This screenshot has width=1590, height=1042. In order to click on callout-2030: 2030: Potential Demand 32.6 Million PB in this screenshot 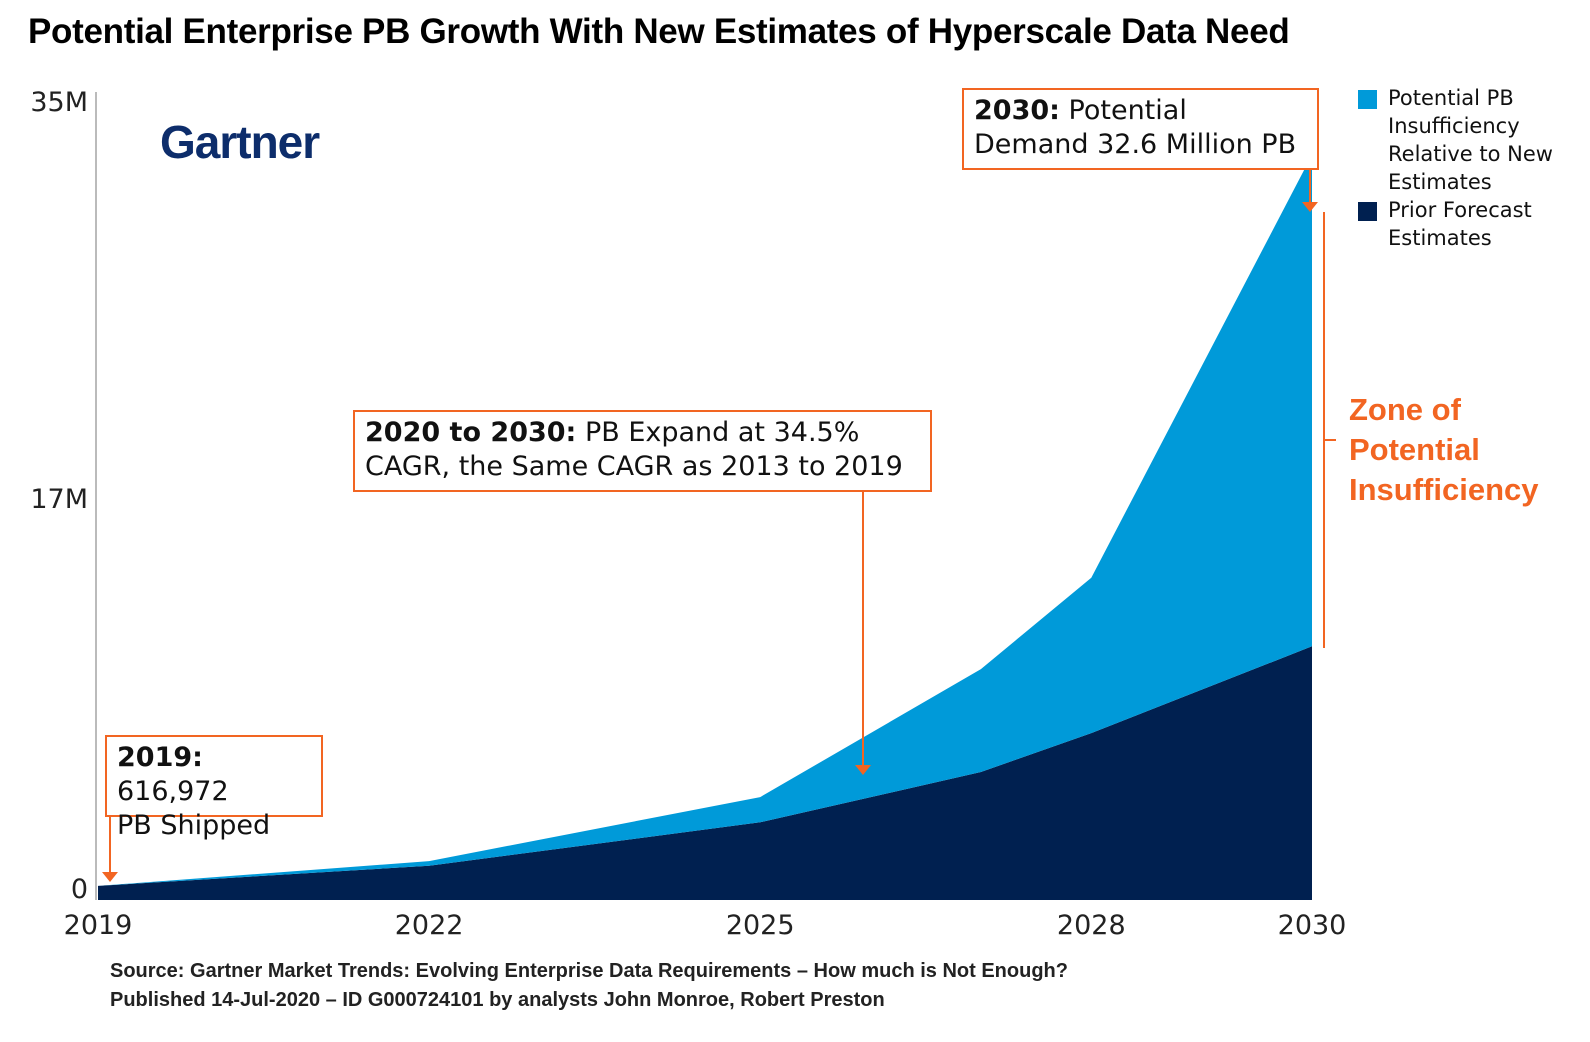, I will do `click(1140, 129)`.